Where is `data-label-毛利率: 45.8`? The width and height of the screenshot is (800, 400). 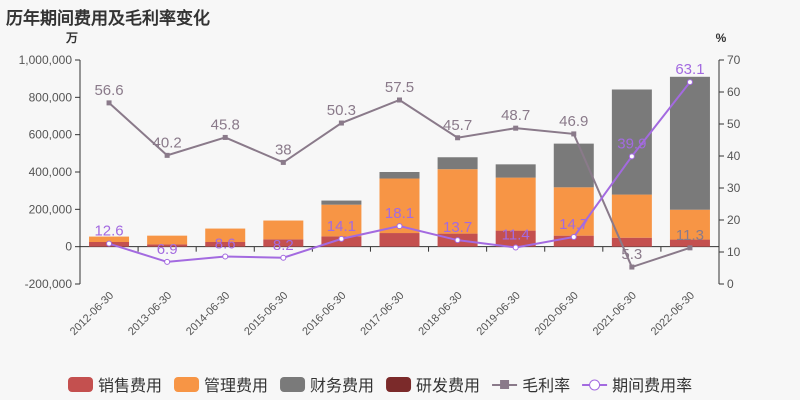
data-label-毛利率: 45.8 is located at coordinates (225, 124).